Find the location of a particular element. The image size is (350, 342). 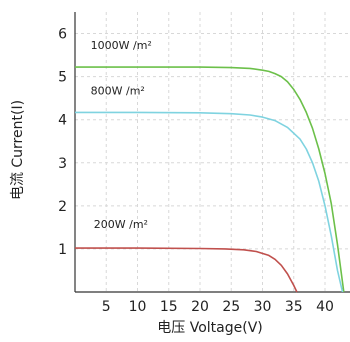

y-tick-label: 3 is located at coordinates (62, 164).